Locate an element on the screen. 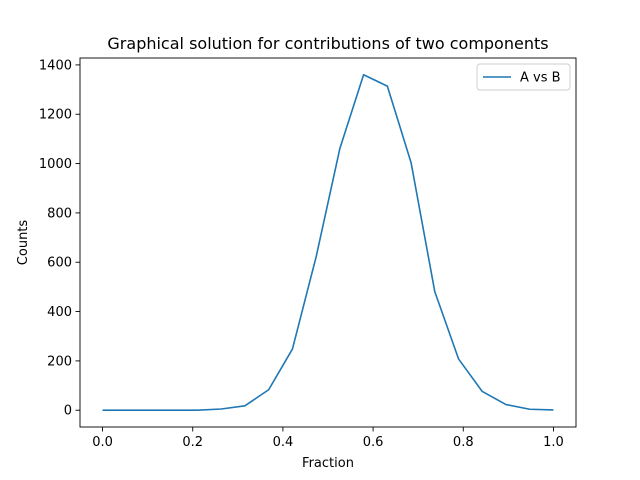 This screenshot has height=480, width=640. x-tick-label: 0.4 is located at coordinates (283, 442).